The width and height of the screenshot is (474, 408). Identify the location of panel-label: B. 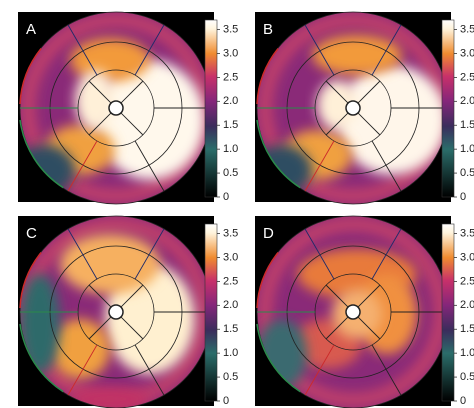
(268, 29).